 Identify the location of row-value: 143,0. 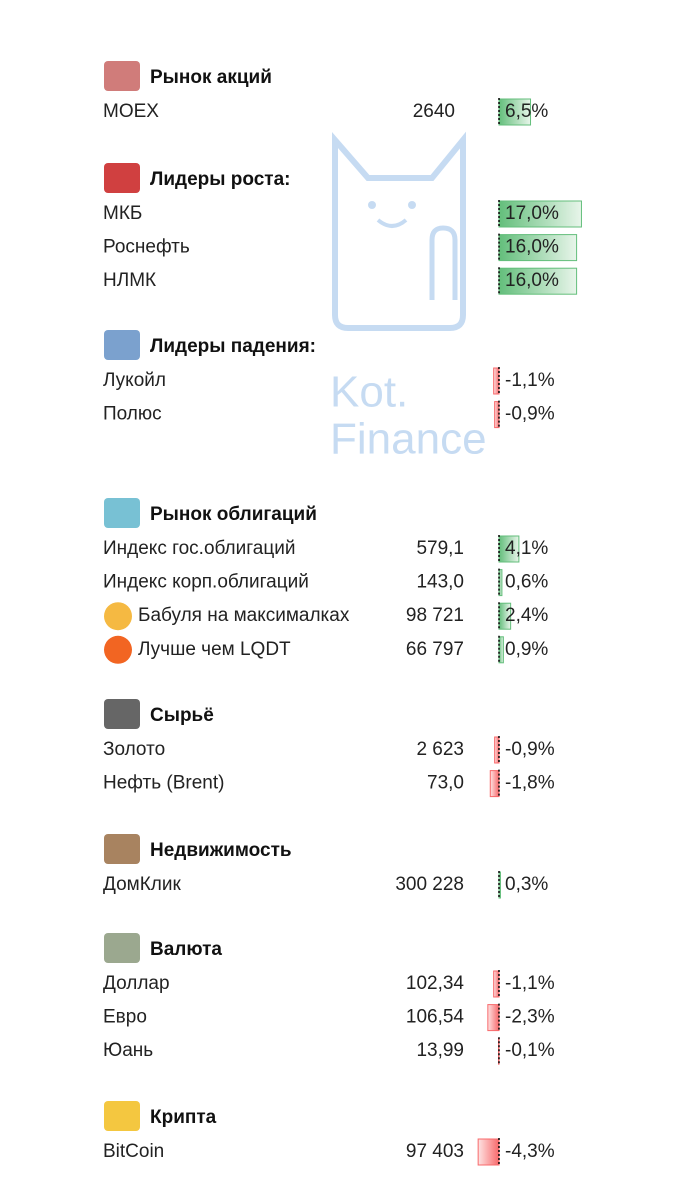
(440, 582).